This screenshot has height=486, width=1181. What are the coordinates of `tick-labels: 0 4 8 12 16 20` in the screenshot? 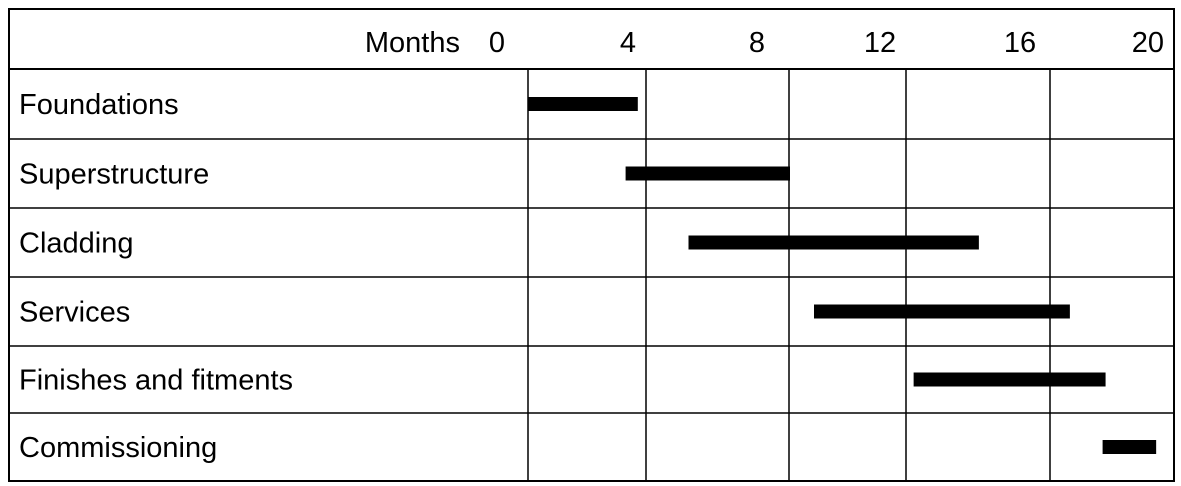 It's located at (826, 43).